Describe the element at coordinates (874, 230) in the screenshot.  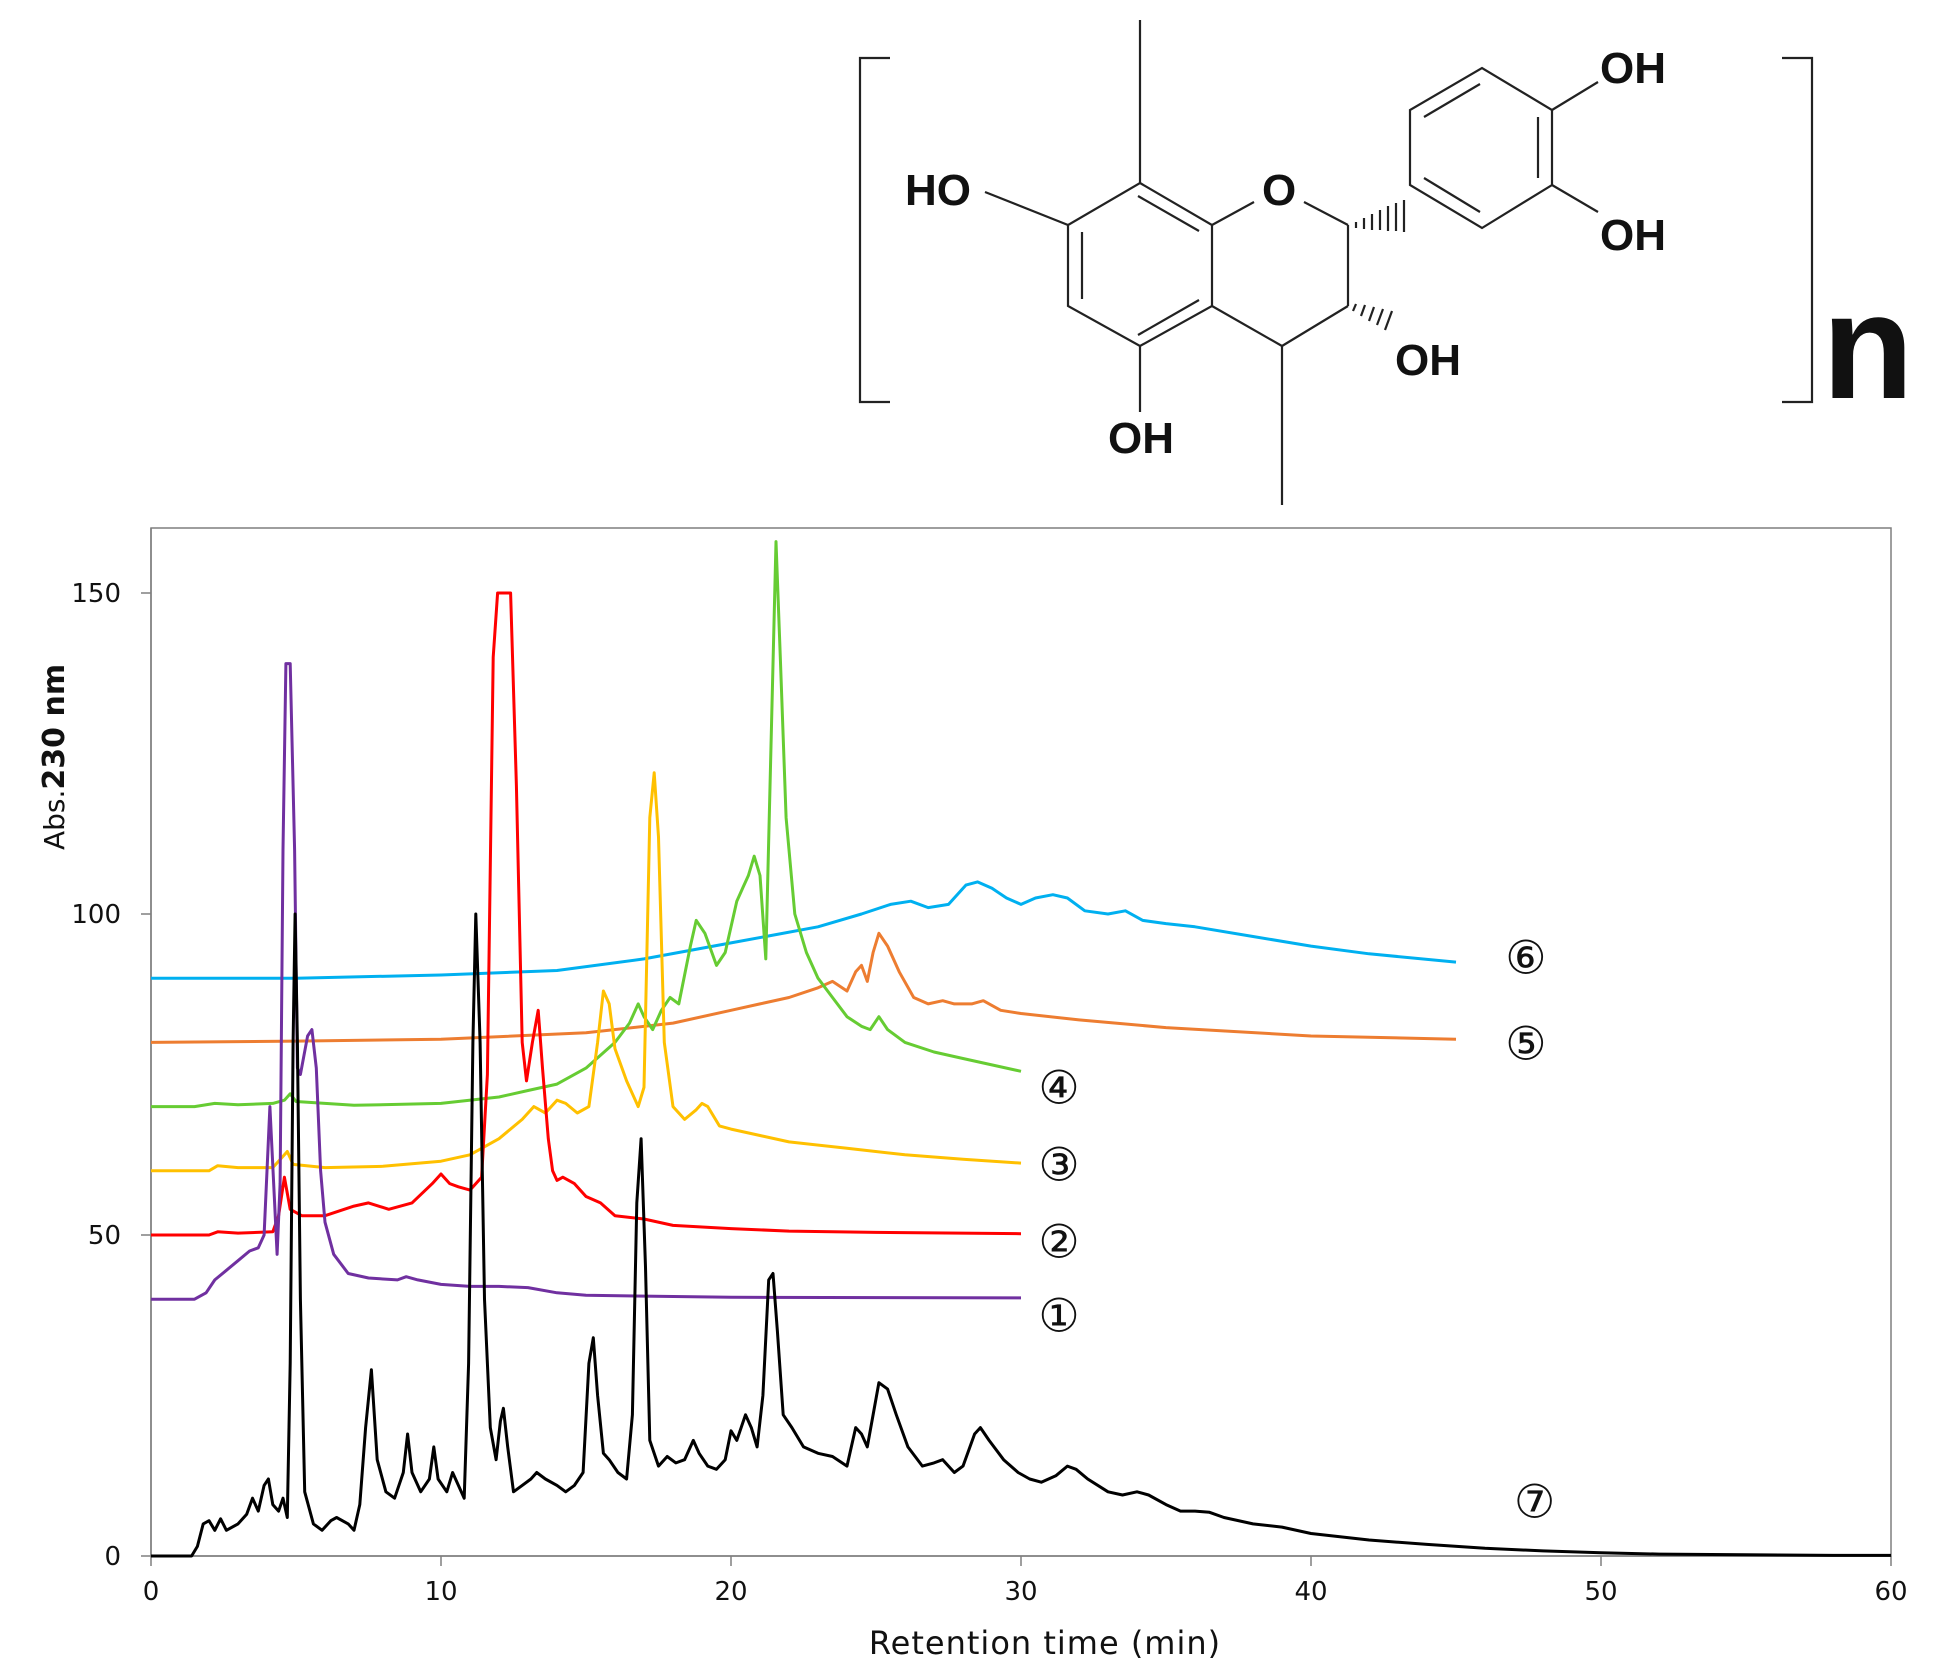
I see `left-bracket` at that location.